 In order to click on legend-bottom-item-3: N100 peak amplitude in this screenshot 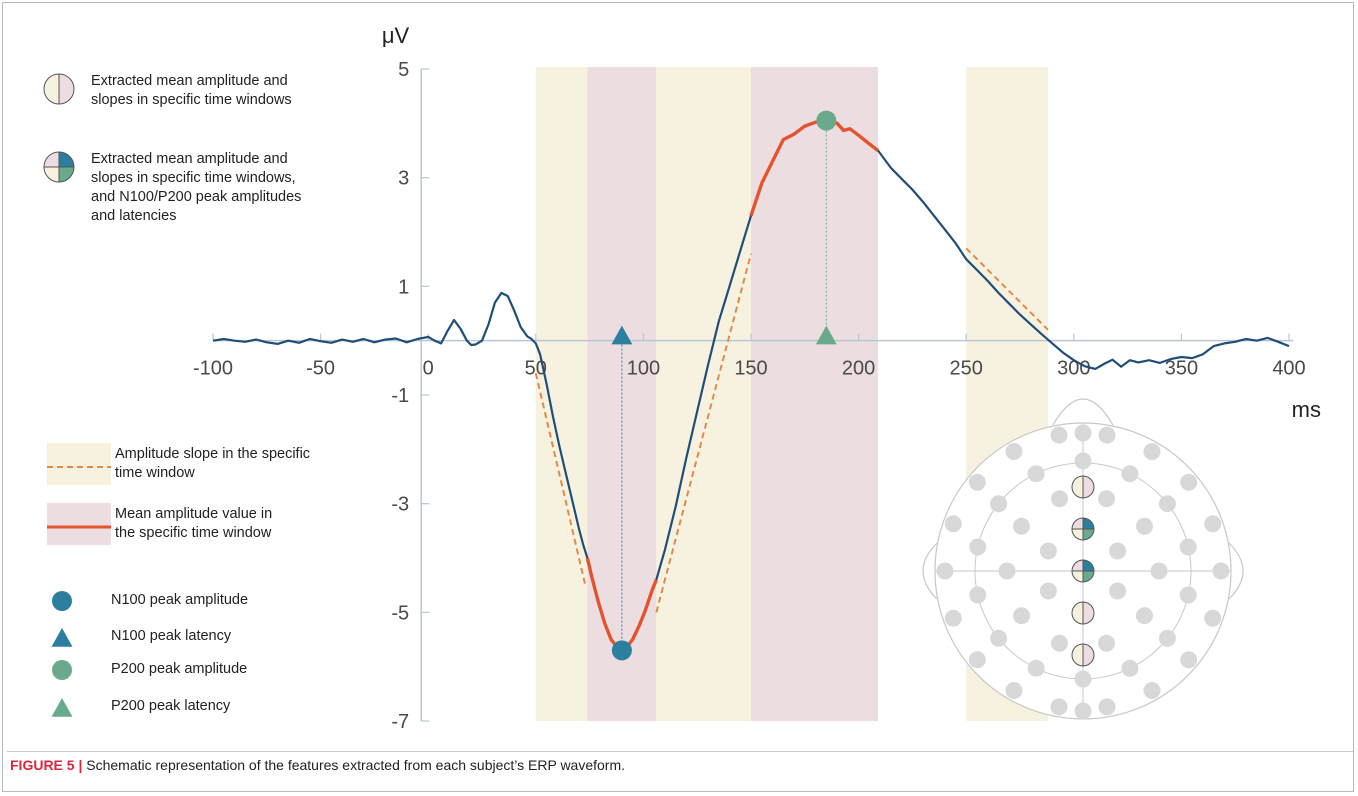, I will do `click(150, 601)`.